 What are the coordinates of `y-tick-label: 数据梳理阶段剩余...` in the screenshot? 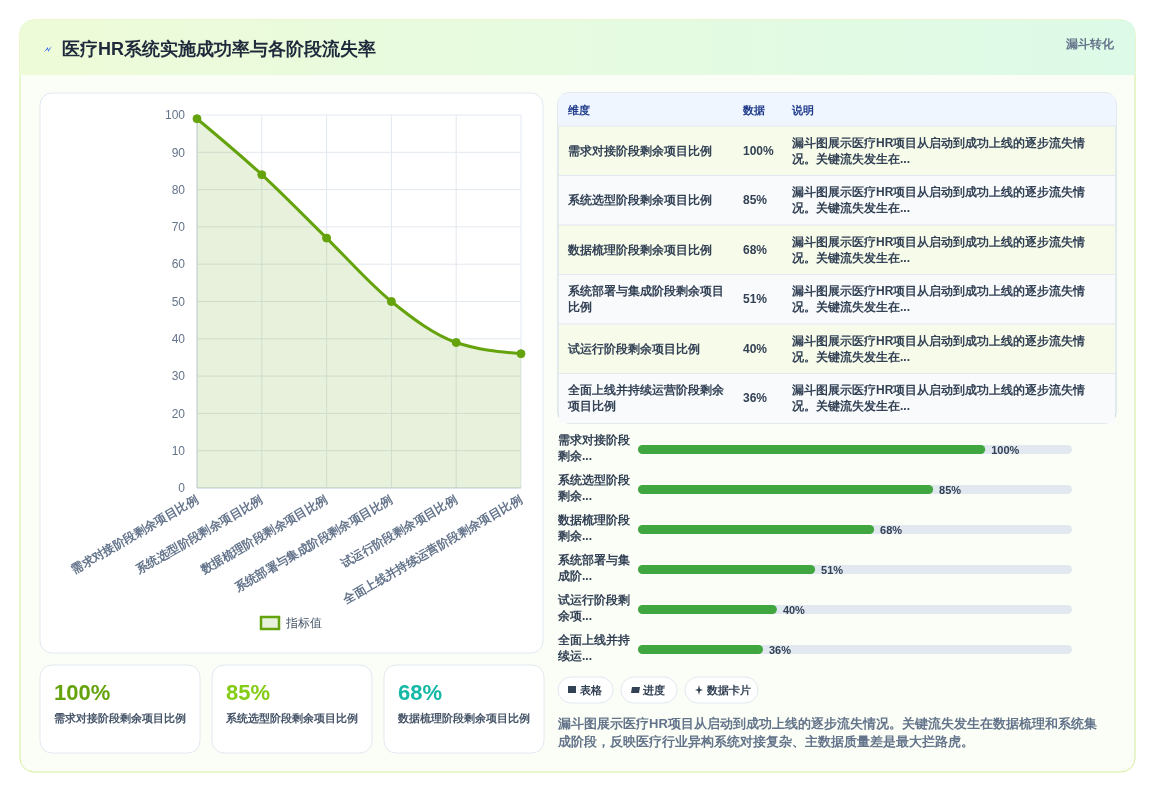 It's located at (594, 528).